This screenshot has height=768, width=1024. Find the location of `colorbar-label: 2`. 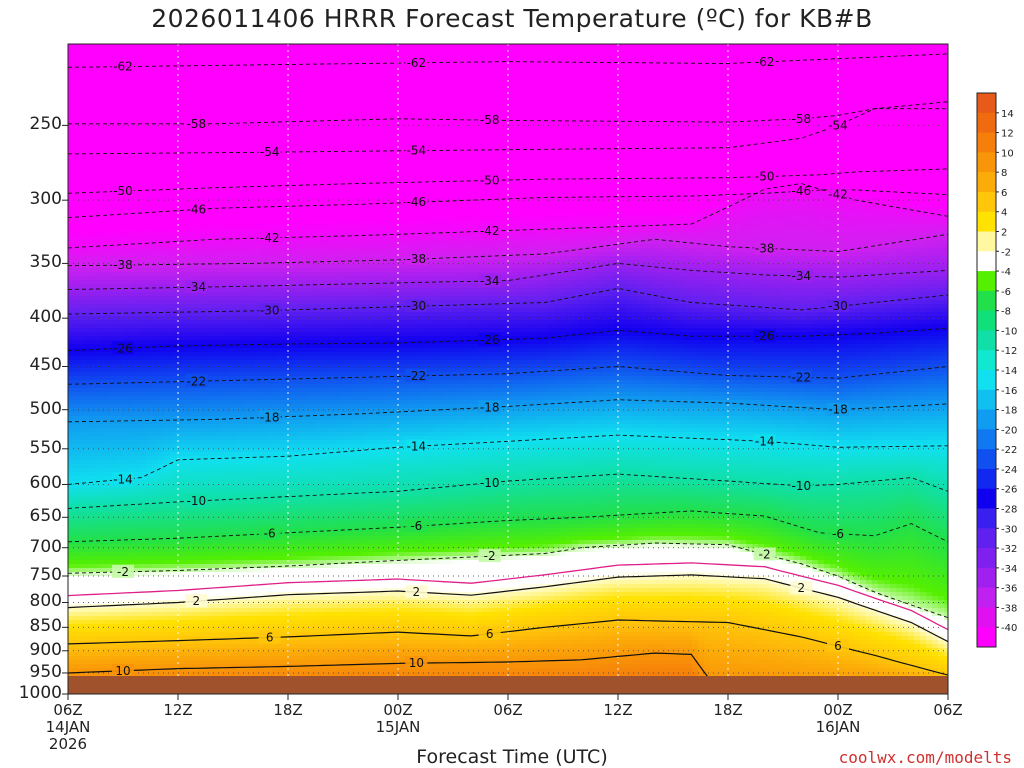

colorbar-label: 2 is located at coordinates (1004, 233).